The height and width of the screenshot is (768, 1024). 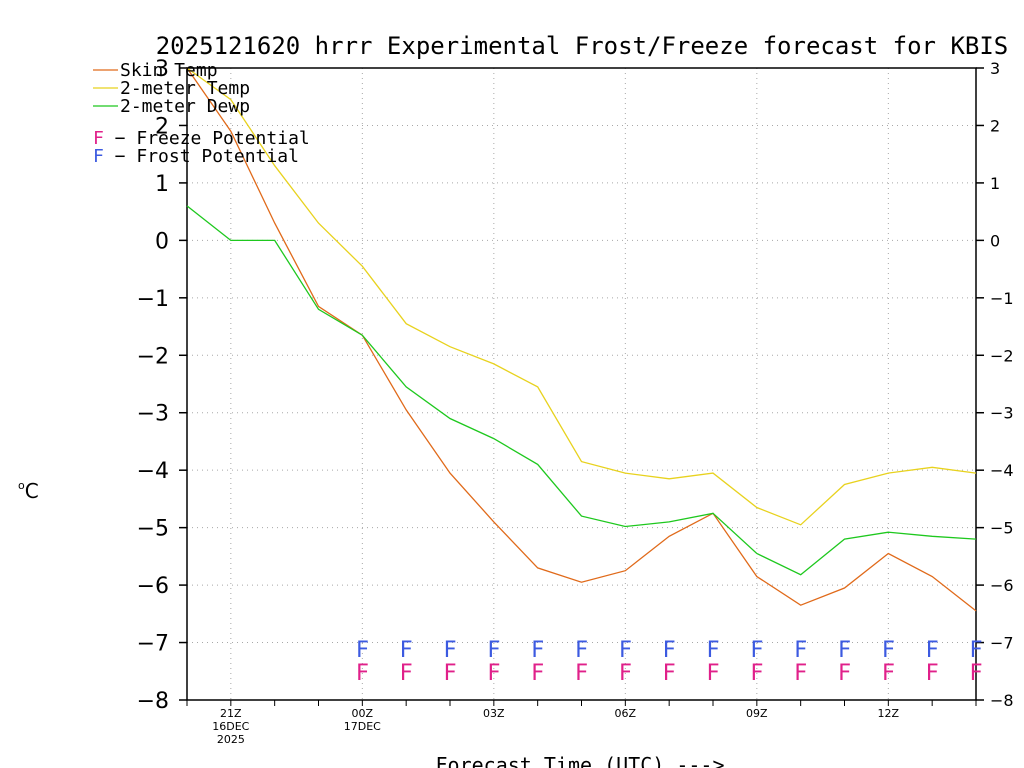 What do you see at coordinates (153, 471) in the screenshot?
I see `y-tick-label-left: −4` at bounding box center [153, 471].